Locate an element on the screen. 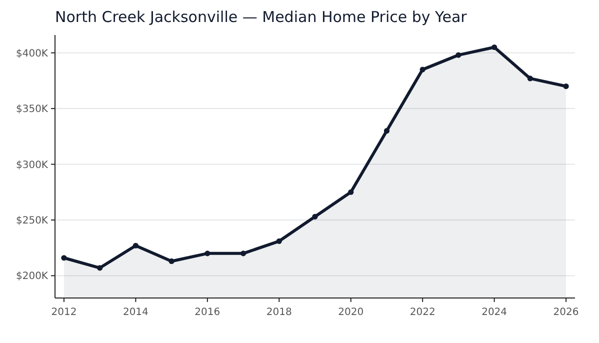  x-tick-label: 2022 is located at coordinates (423, 312).